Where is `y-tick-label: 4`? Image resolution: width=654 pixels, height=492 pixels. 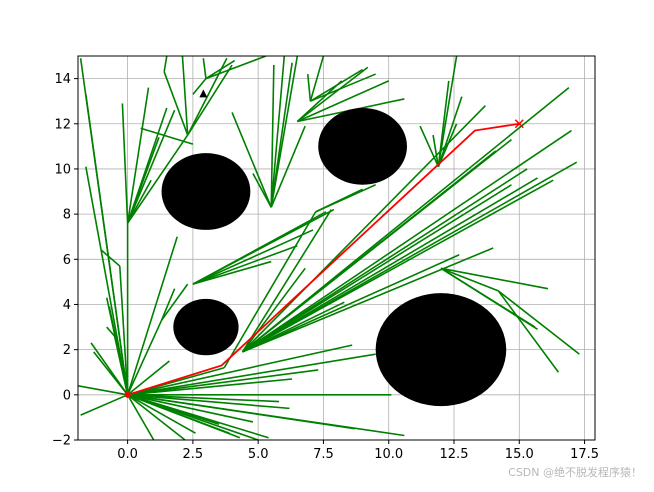 y-tick-label: 4 is located at coordinates (67, 305).